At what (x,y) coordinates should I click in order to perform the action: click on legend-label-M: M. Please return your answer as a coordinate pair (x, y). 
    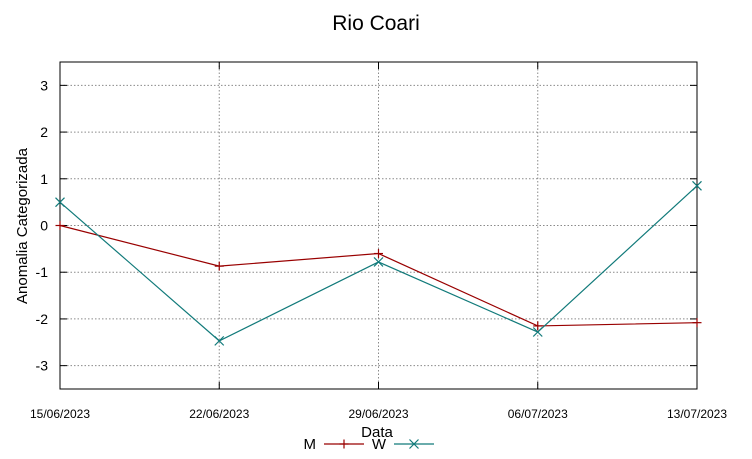
    Looking at the image, I should click on (310, 444).